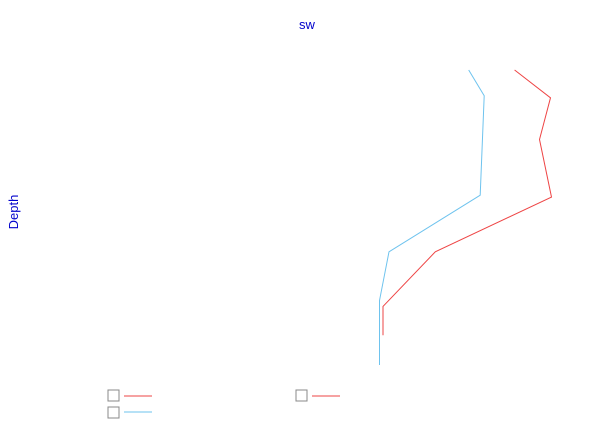 The width and height of the screenshot is (594, 434). I want to click on chart-title: sw, so click(307, 24).